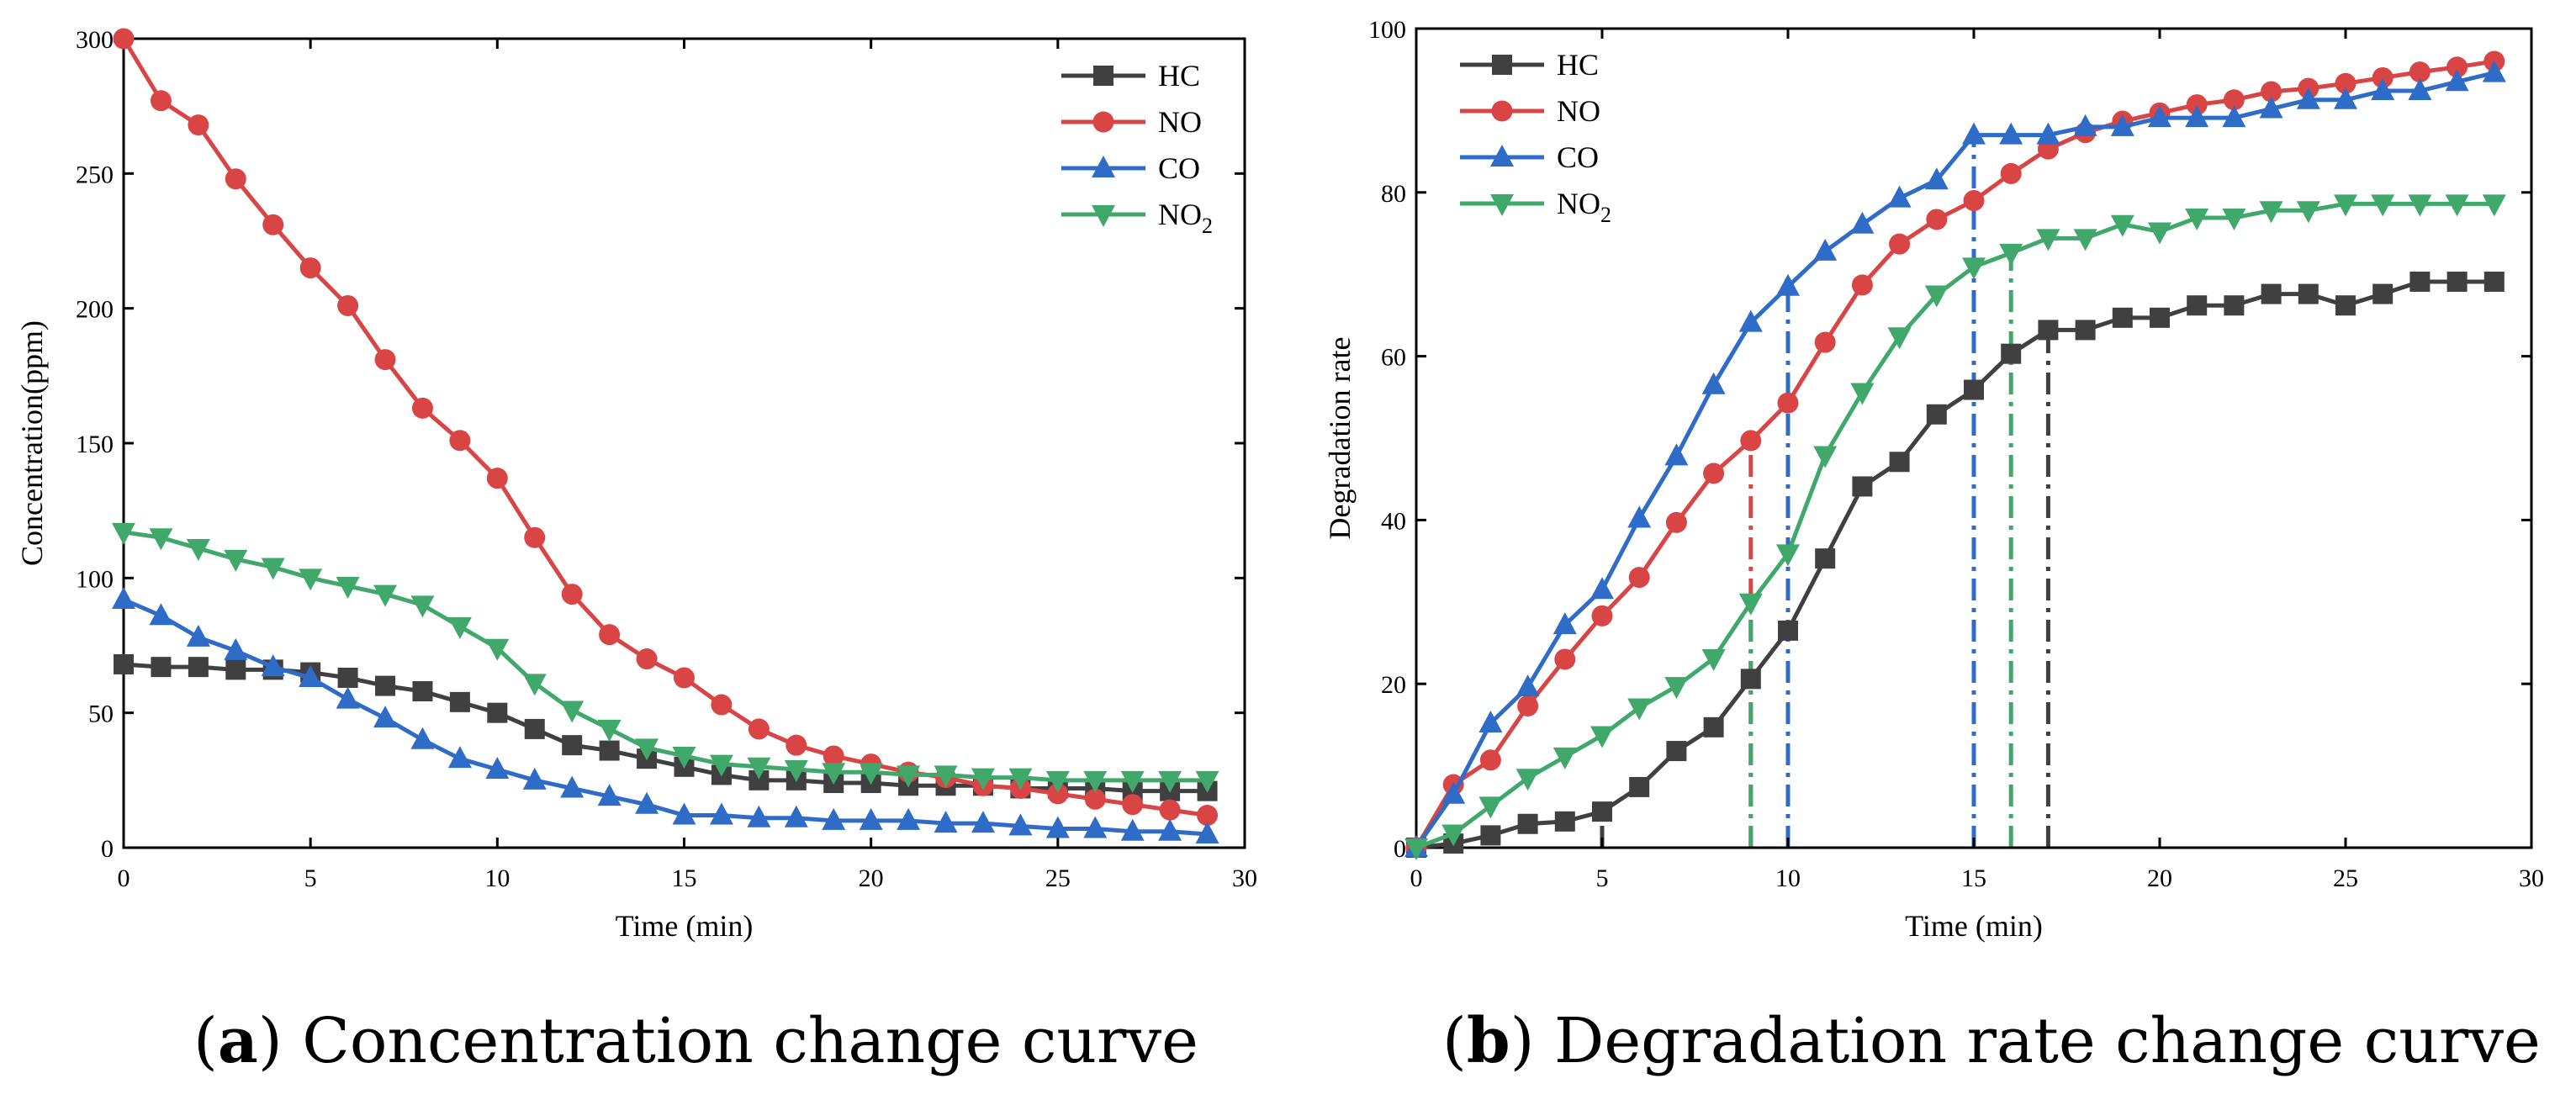 The width and height of the screenshot is (2576, 1105). Describe the element at coordinates (684, 878) in the screenshot. I see `chart-a-x-tick-label-15: 15` at that location.